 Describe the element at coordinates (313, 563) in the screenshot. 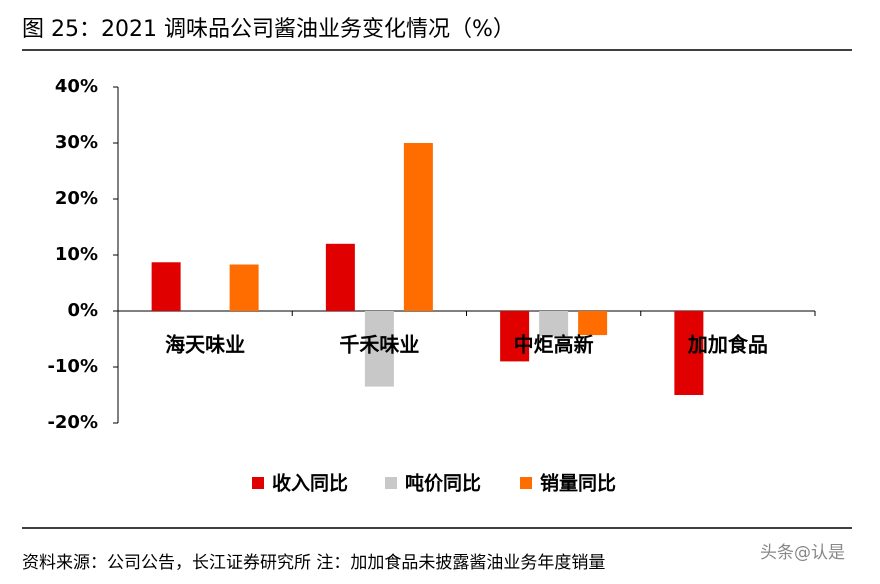

I see `source-note: 资料来源：公司公告，长江证券研究所 注：加加食品未披露酱油业务年度销量` at that location.